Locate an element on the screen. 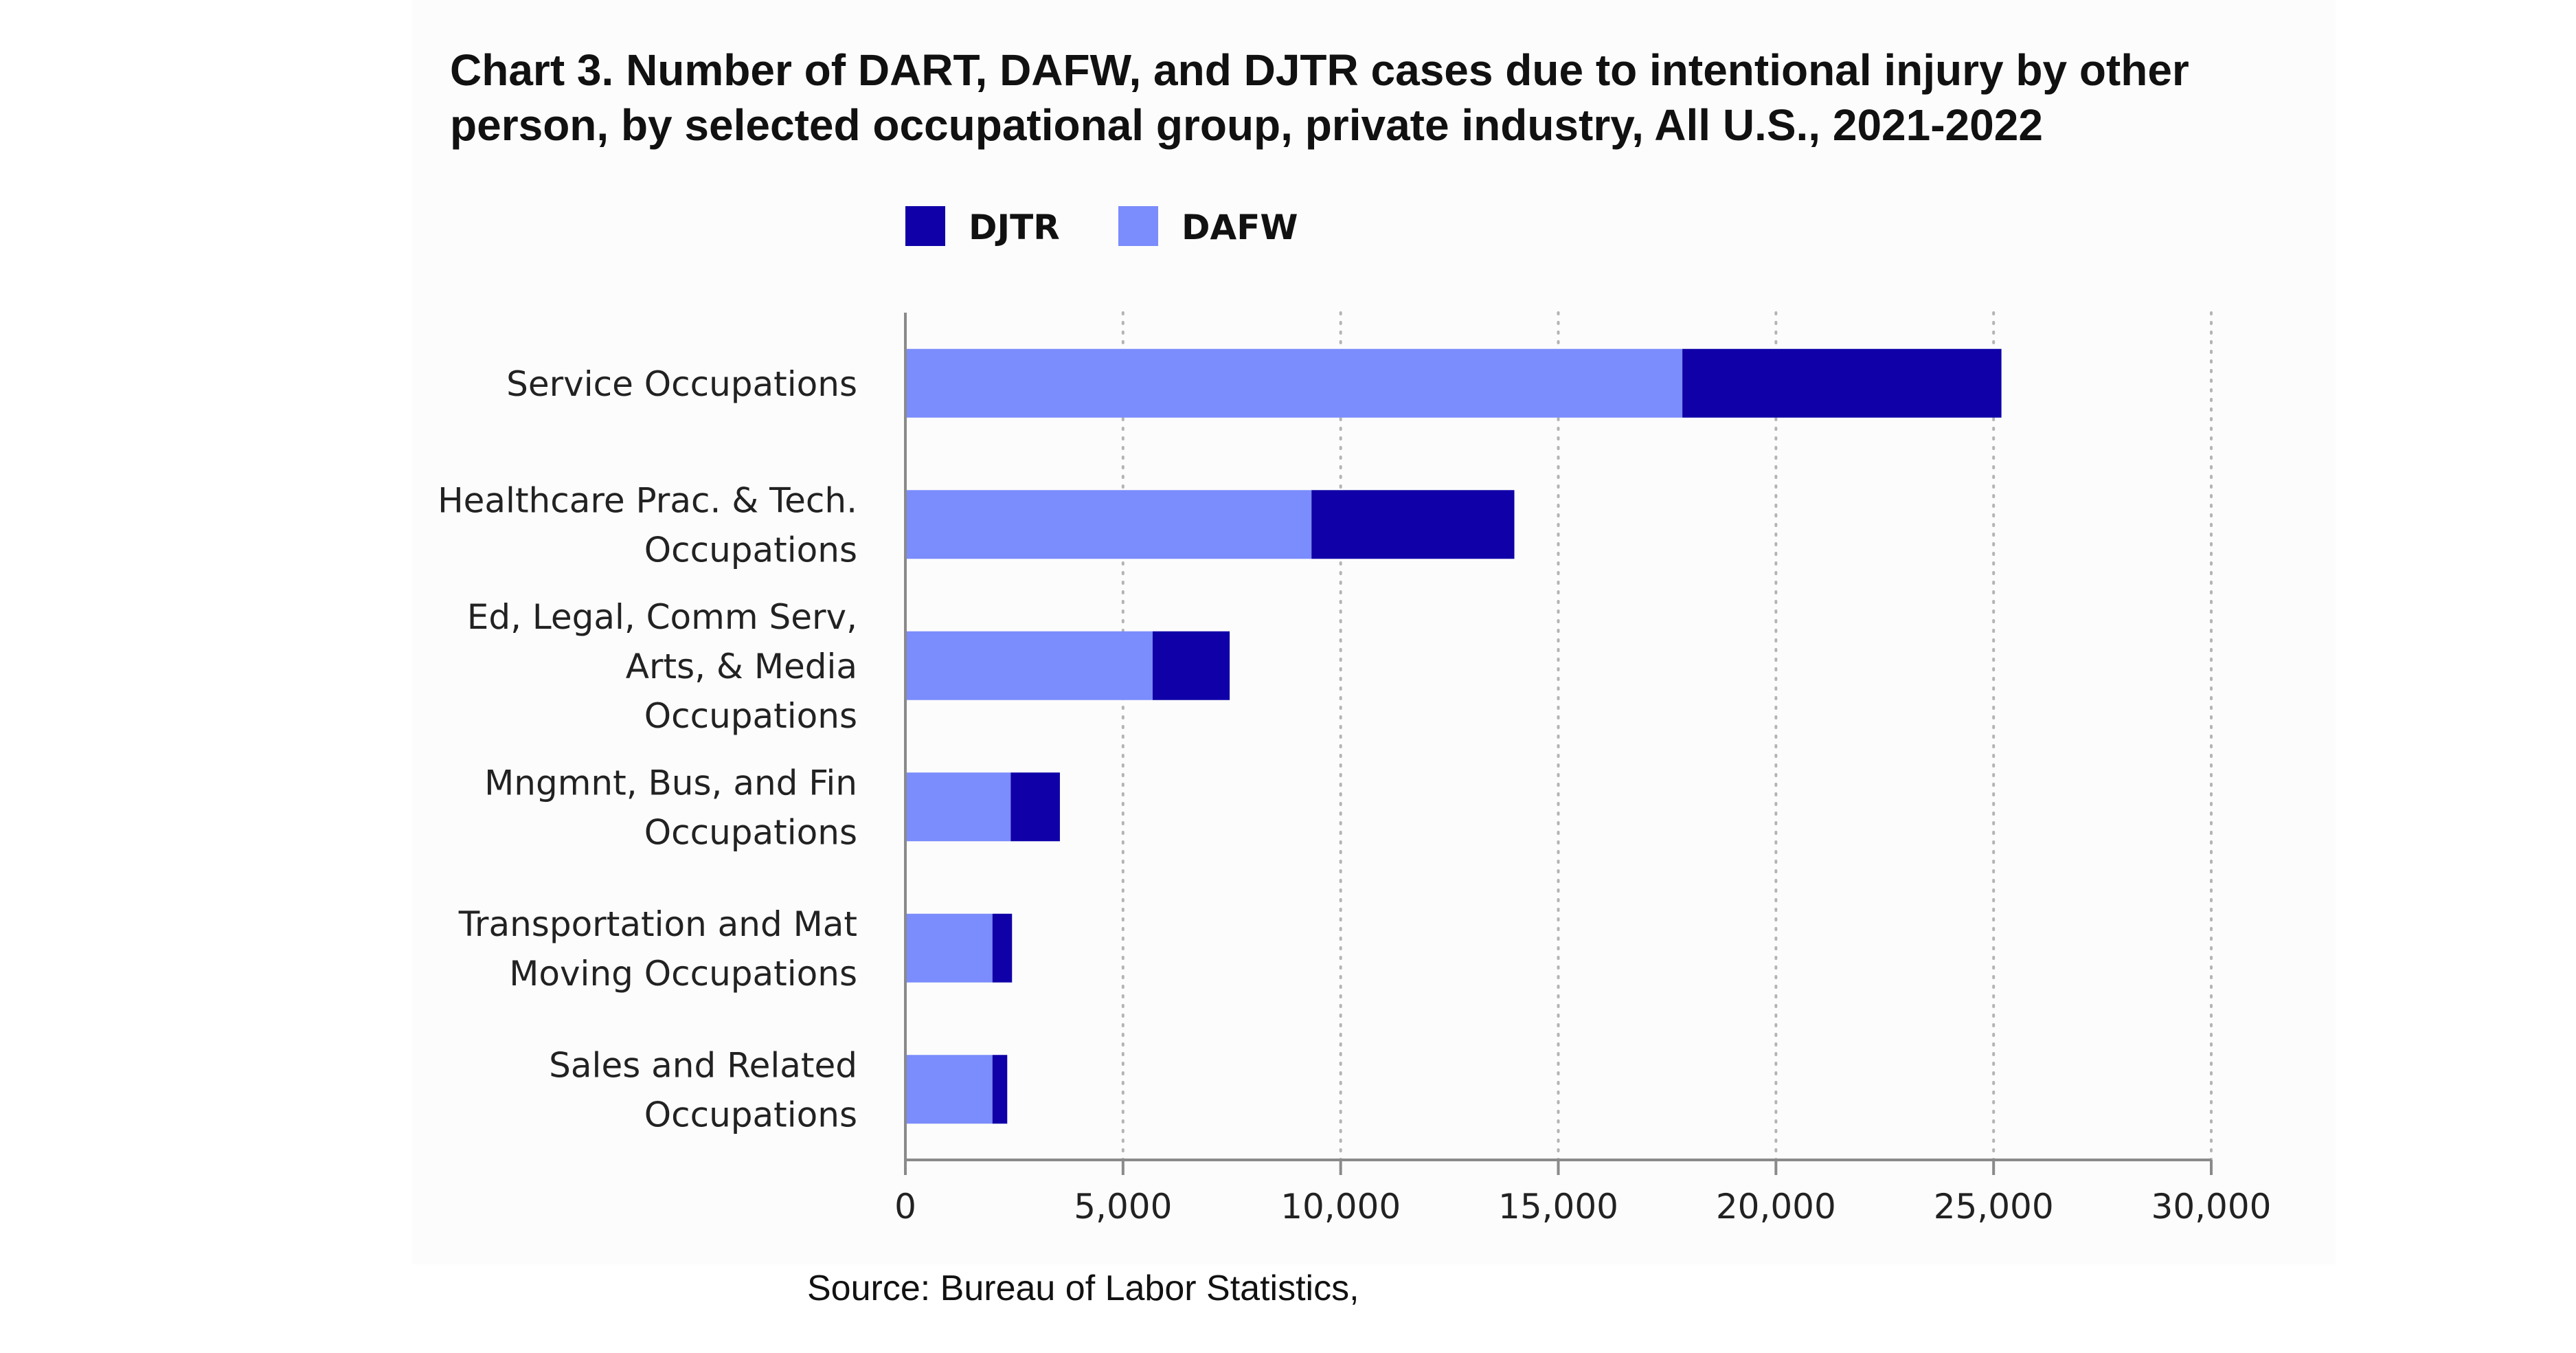  x-tick-label-4: 20,000 is located at coordinates (1776, 1207).